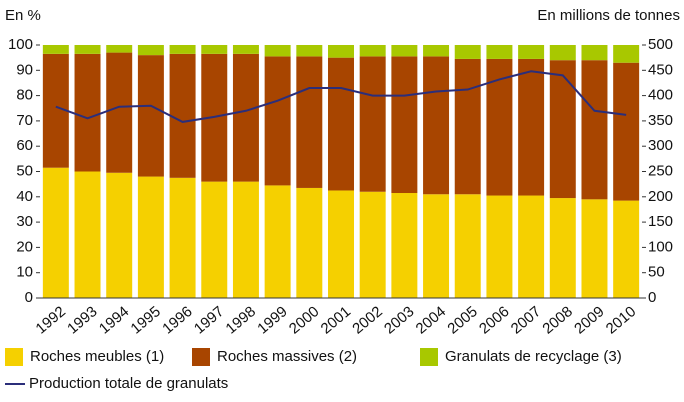 This screenshot has height=402, width=684. Describe the element at coordinates (23, 15) in the screenshot. I see `y-axis-label: En %` at that location.